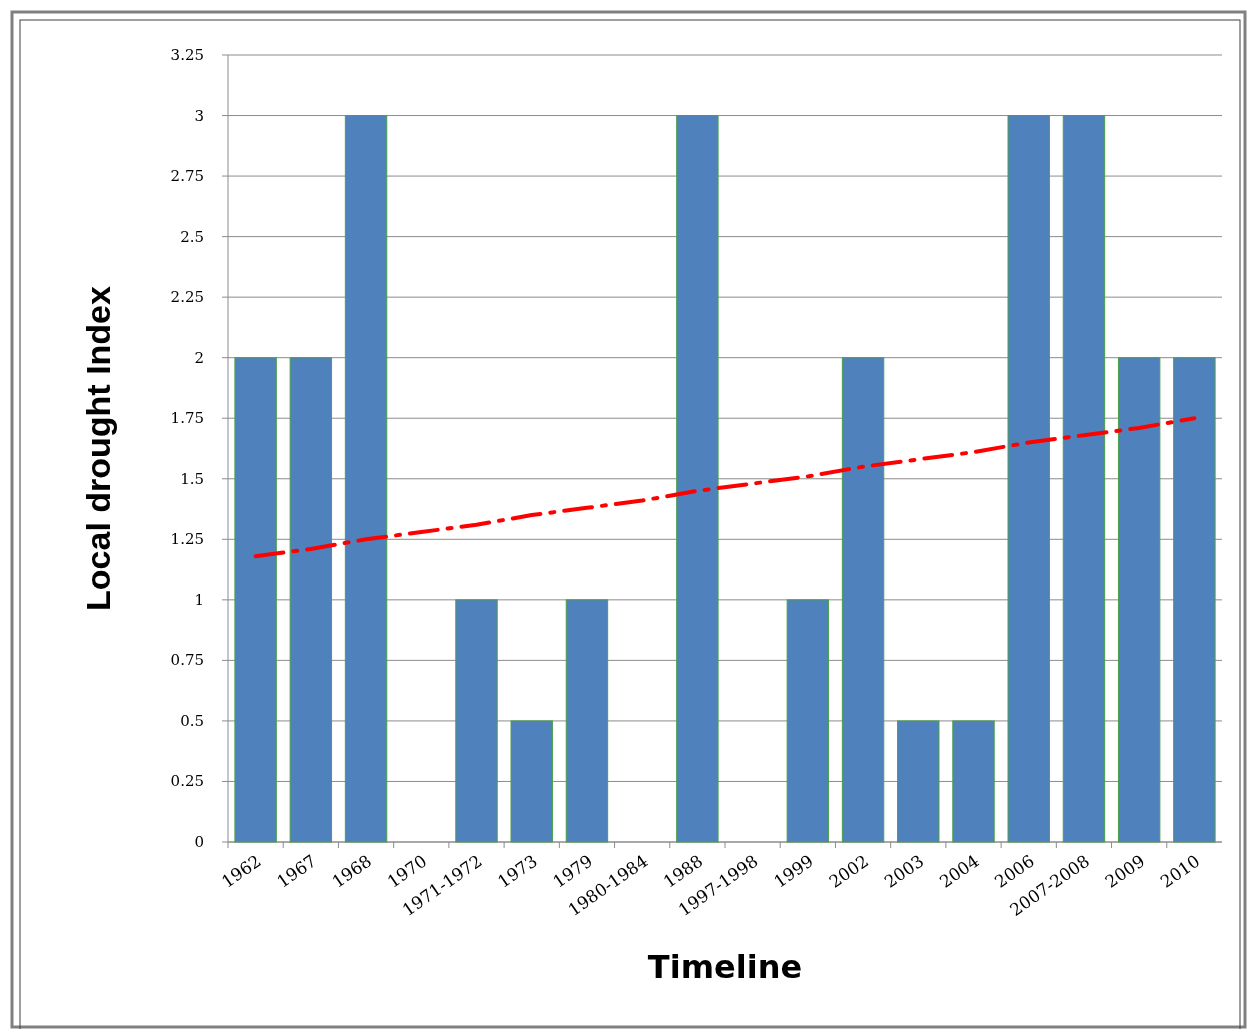  I want to click on y-tick-label: 3, so click(199, 115).